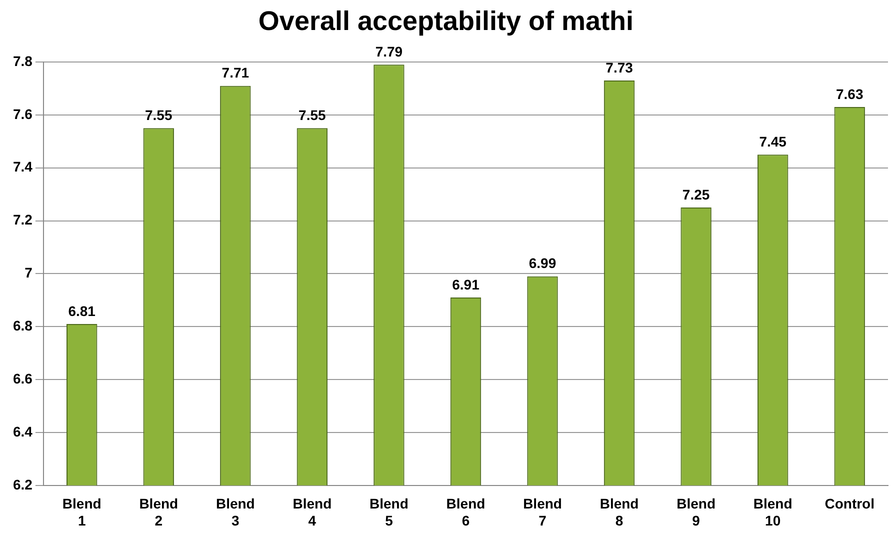 This screenshot has width=892, height=533. What do you see at coordinates (389, 512) in the screenshot?
I see `x-tick-label: Blend 5` at bounding box center [389, 512].